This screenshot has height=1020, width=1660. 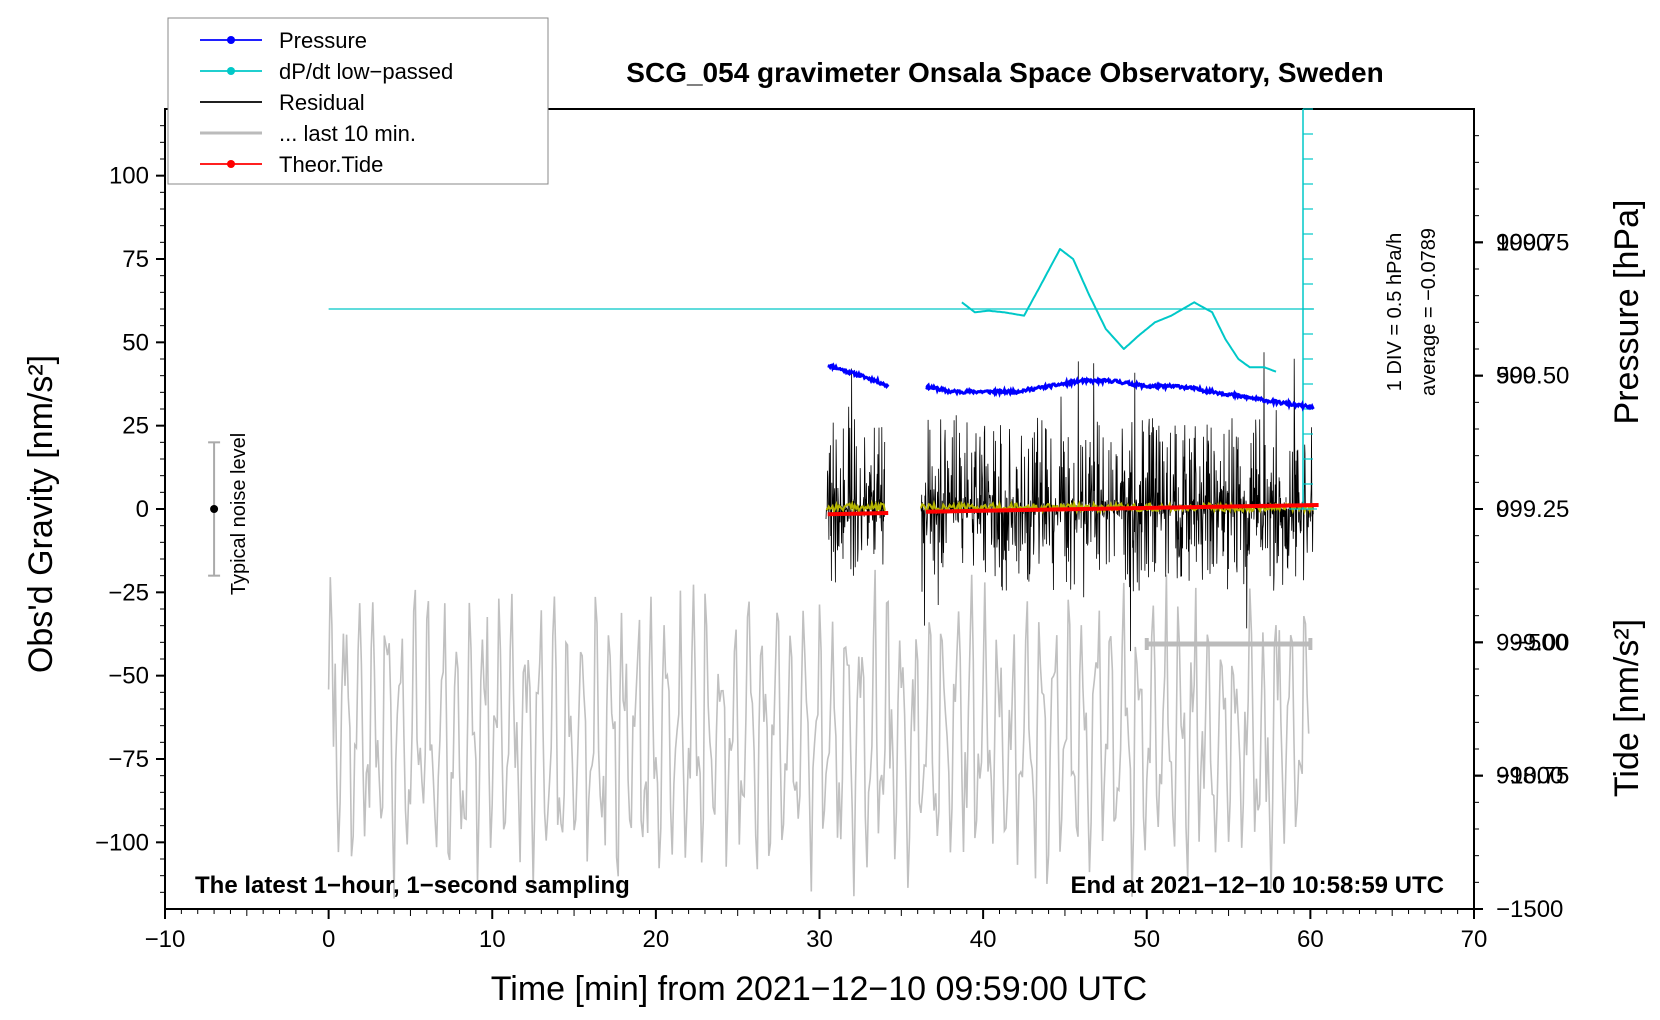 What do you see at coordinates (1146, 939) in the screenshot?
I see `x-tick-label: 50` at bounding box center [1146, 939].